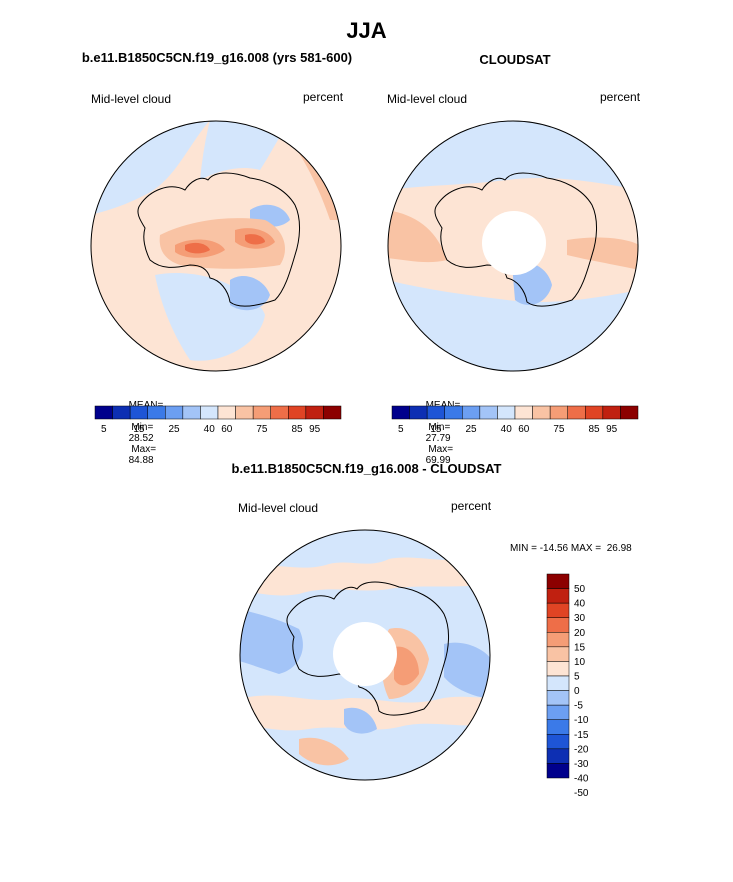 The height and width of the screenshot is (882, 733). Describe the element at coordinates (513, 325) in the screenshot. I see `map-2-region-low-south` at that location.